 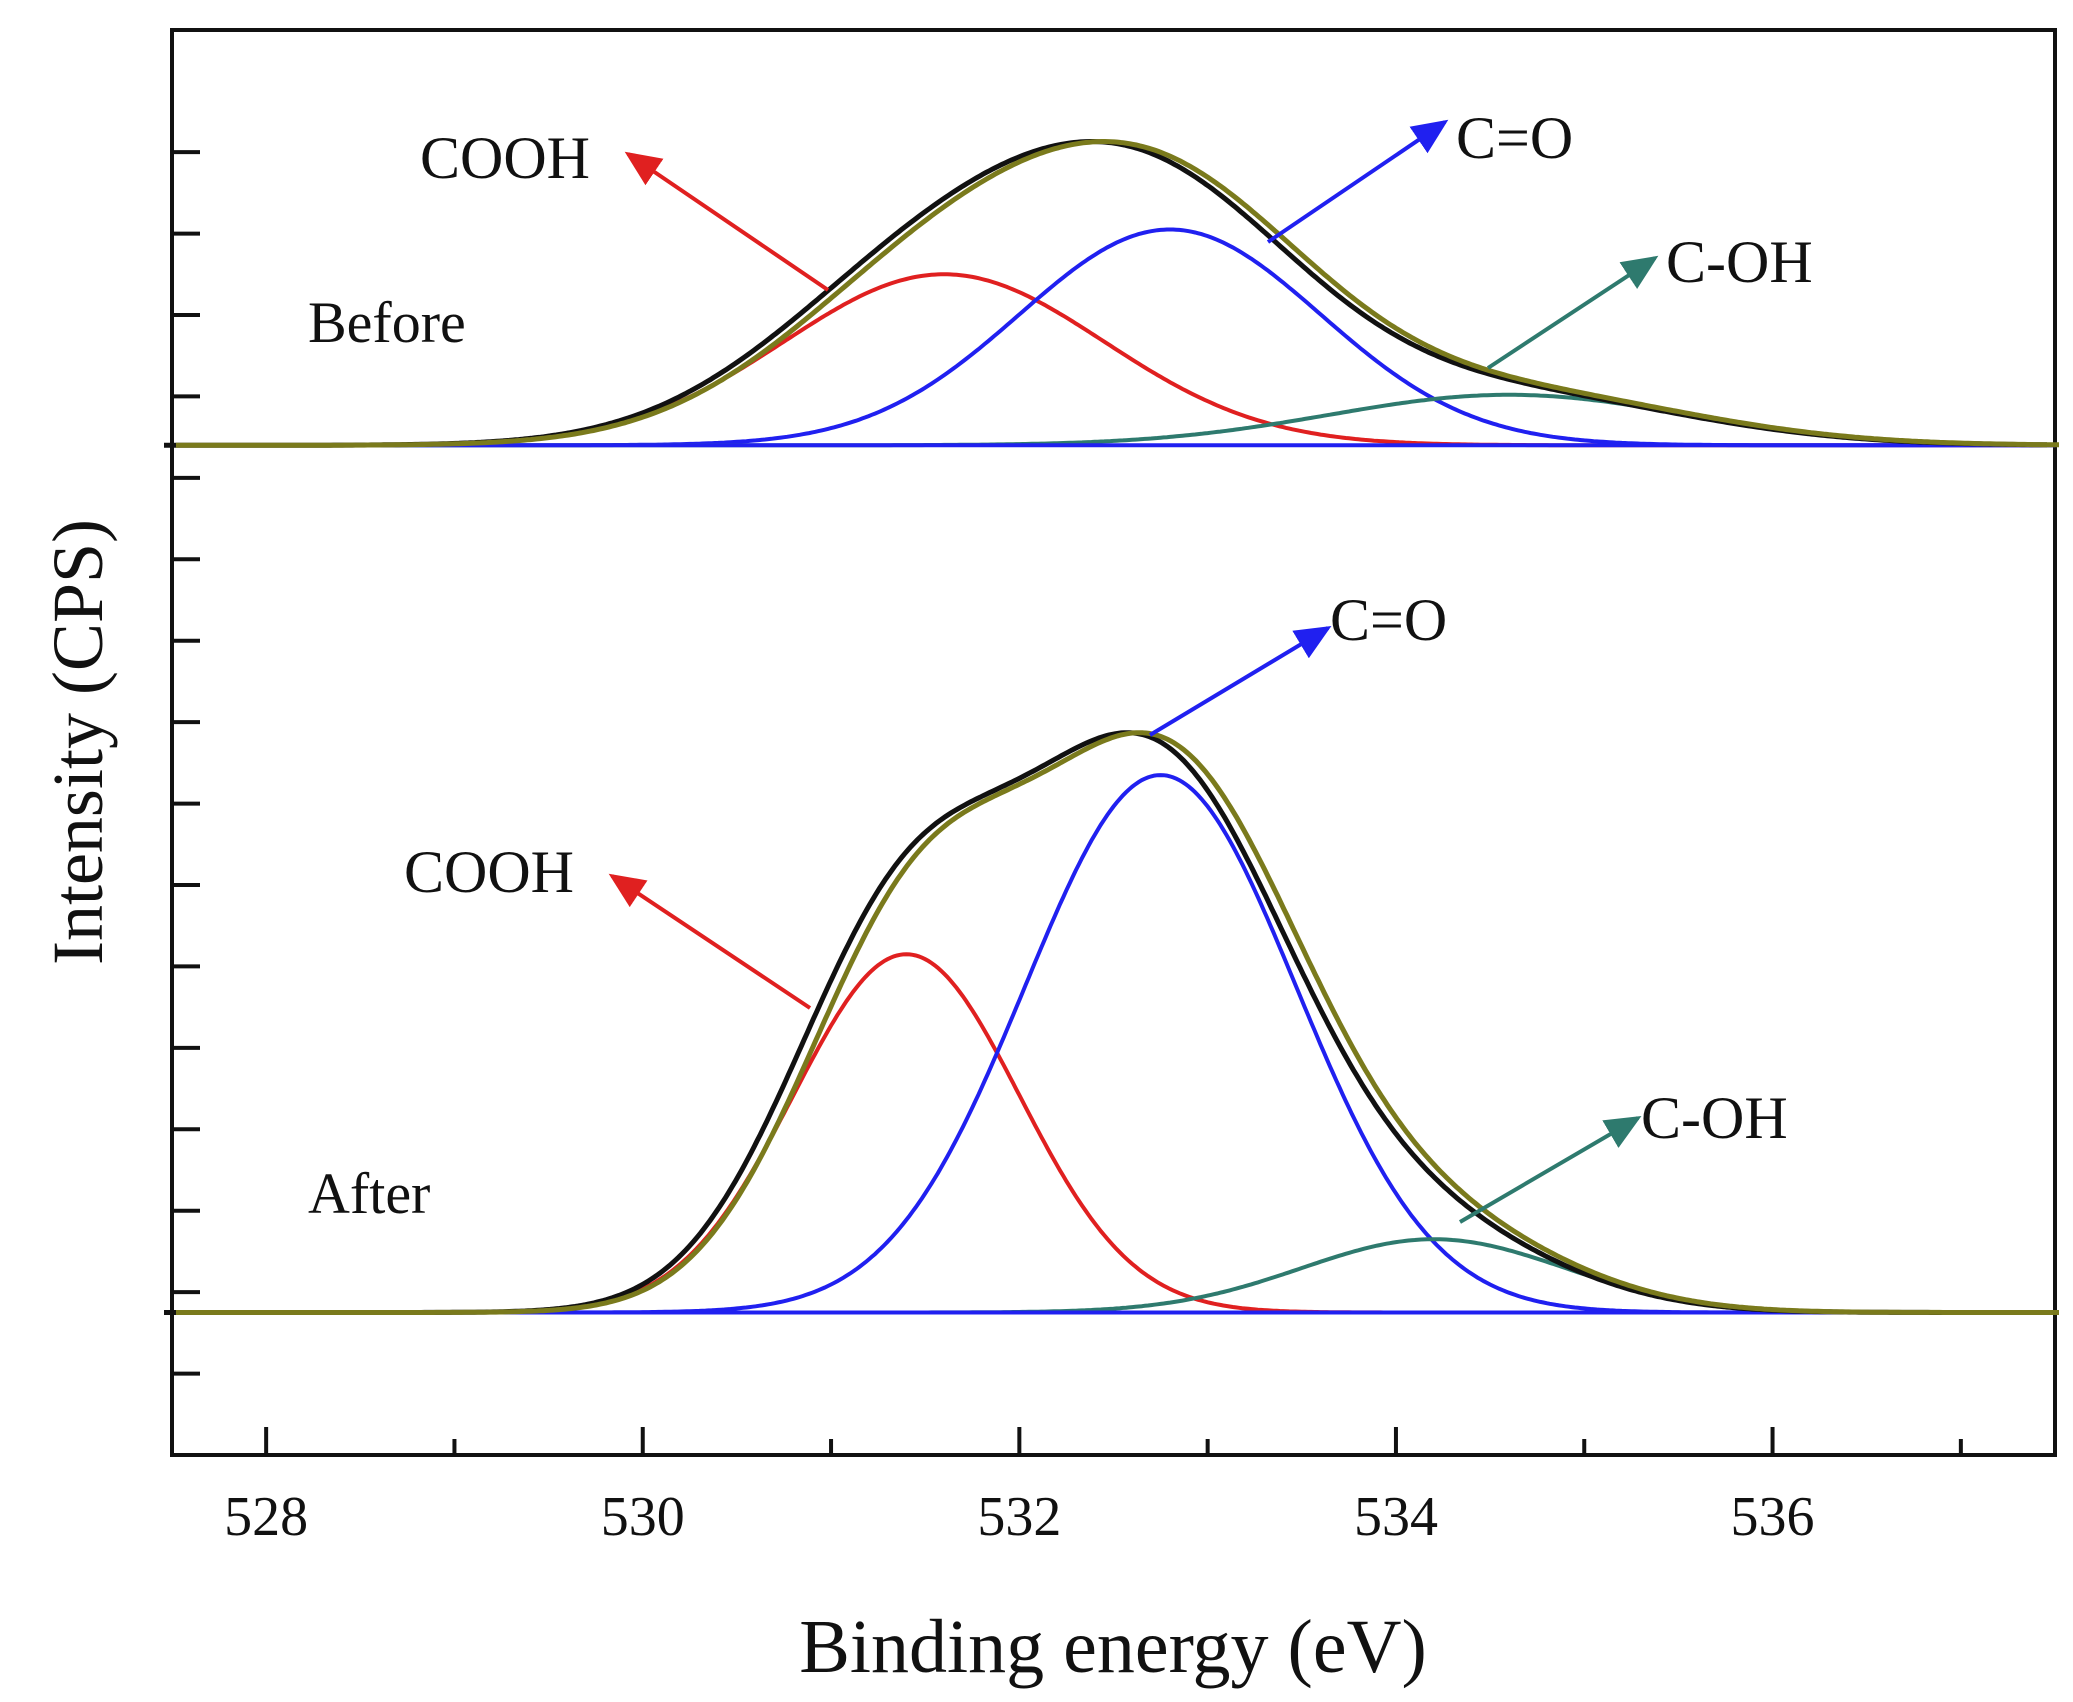 I want to click on y-axis-ticks, so click(x=186, y=763).